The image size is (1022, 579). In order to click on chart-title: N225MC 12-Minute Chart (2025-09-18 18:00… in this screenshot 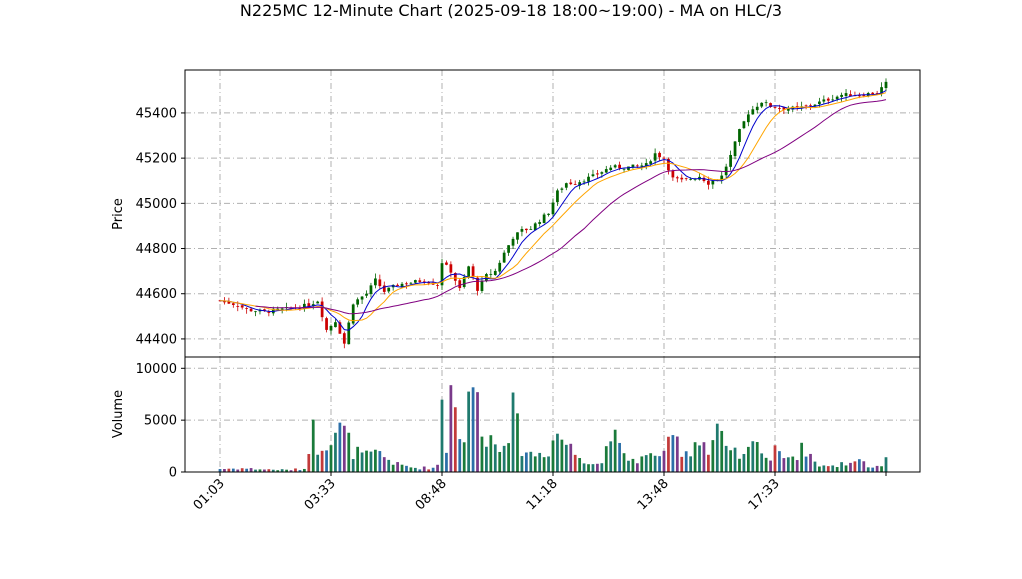, I will do `click(511, 10)`.